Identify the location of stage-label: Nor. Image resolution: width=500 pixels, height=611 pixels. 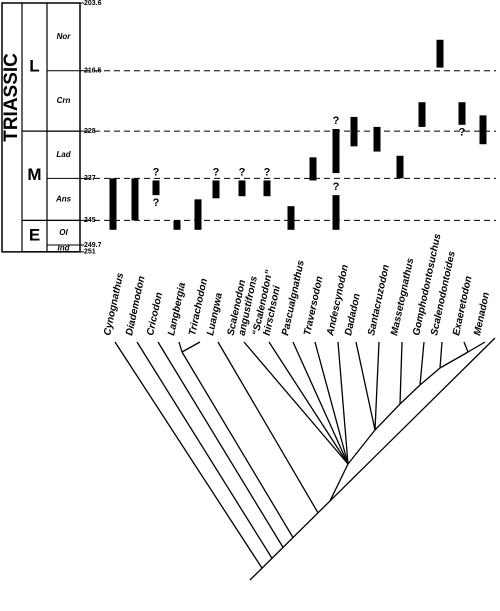
(64, 36).